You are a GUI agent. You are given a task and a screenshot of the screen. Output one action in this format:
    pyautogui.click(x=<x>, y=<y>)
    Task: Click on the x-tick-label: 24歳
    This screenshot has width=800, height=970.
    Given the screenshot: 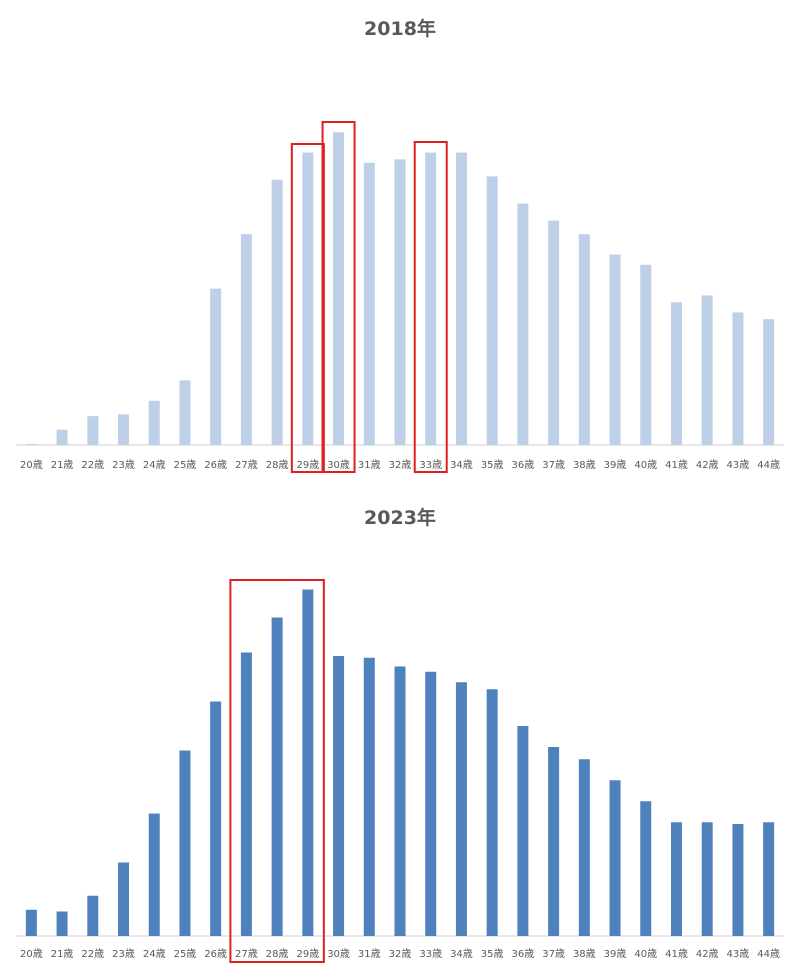 What is the action you would take?
    pyautogui.click(x=154, y=465)
    